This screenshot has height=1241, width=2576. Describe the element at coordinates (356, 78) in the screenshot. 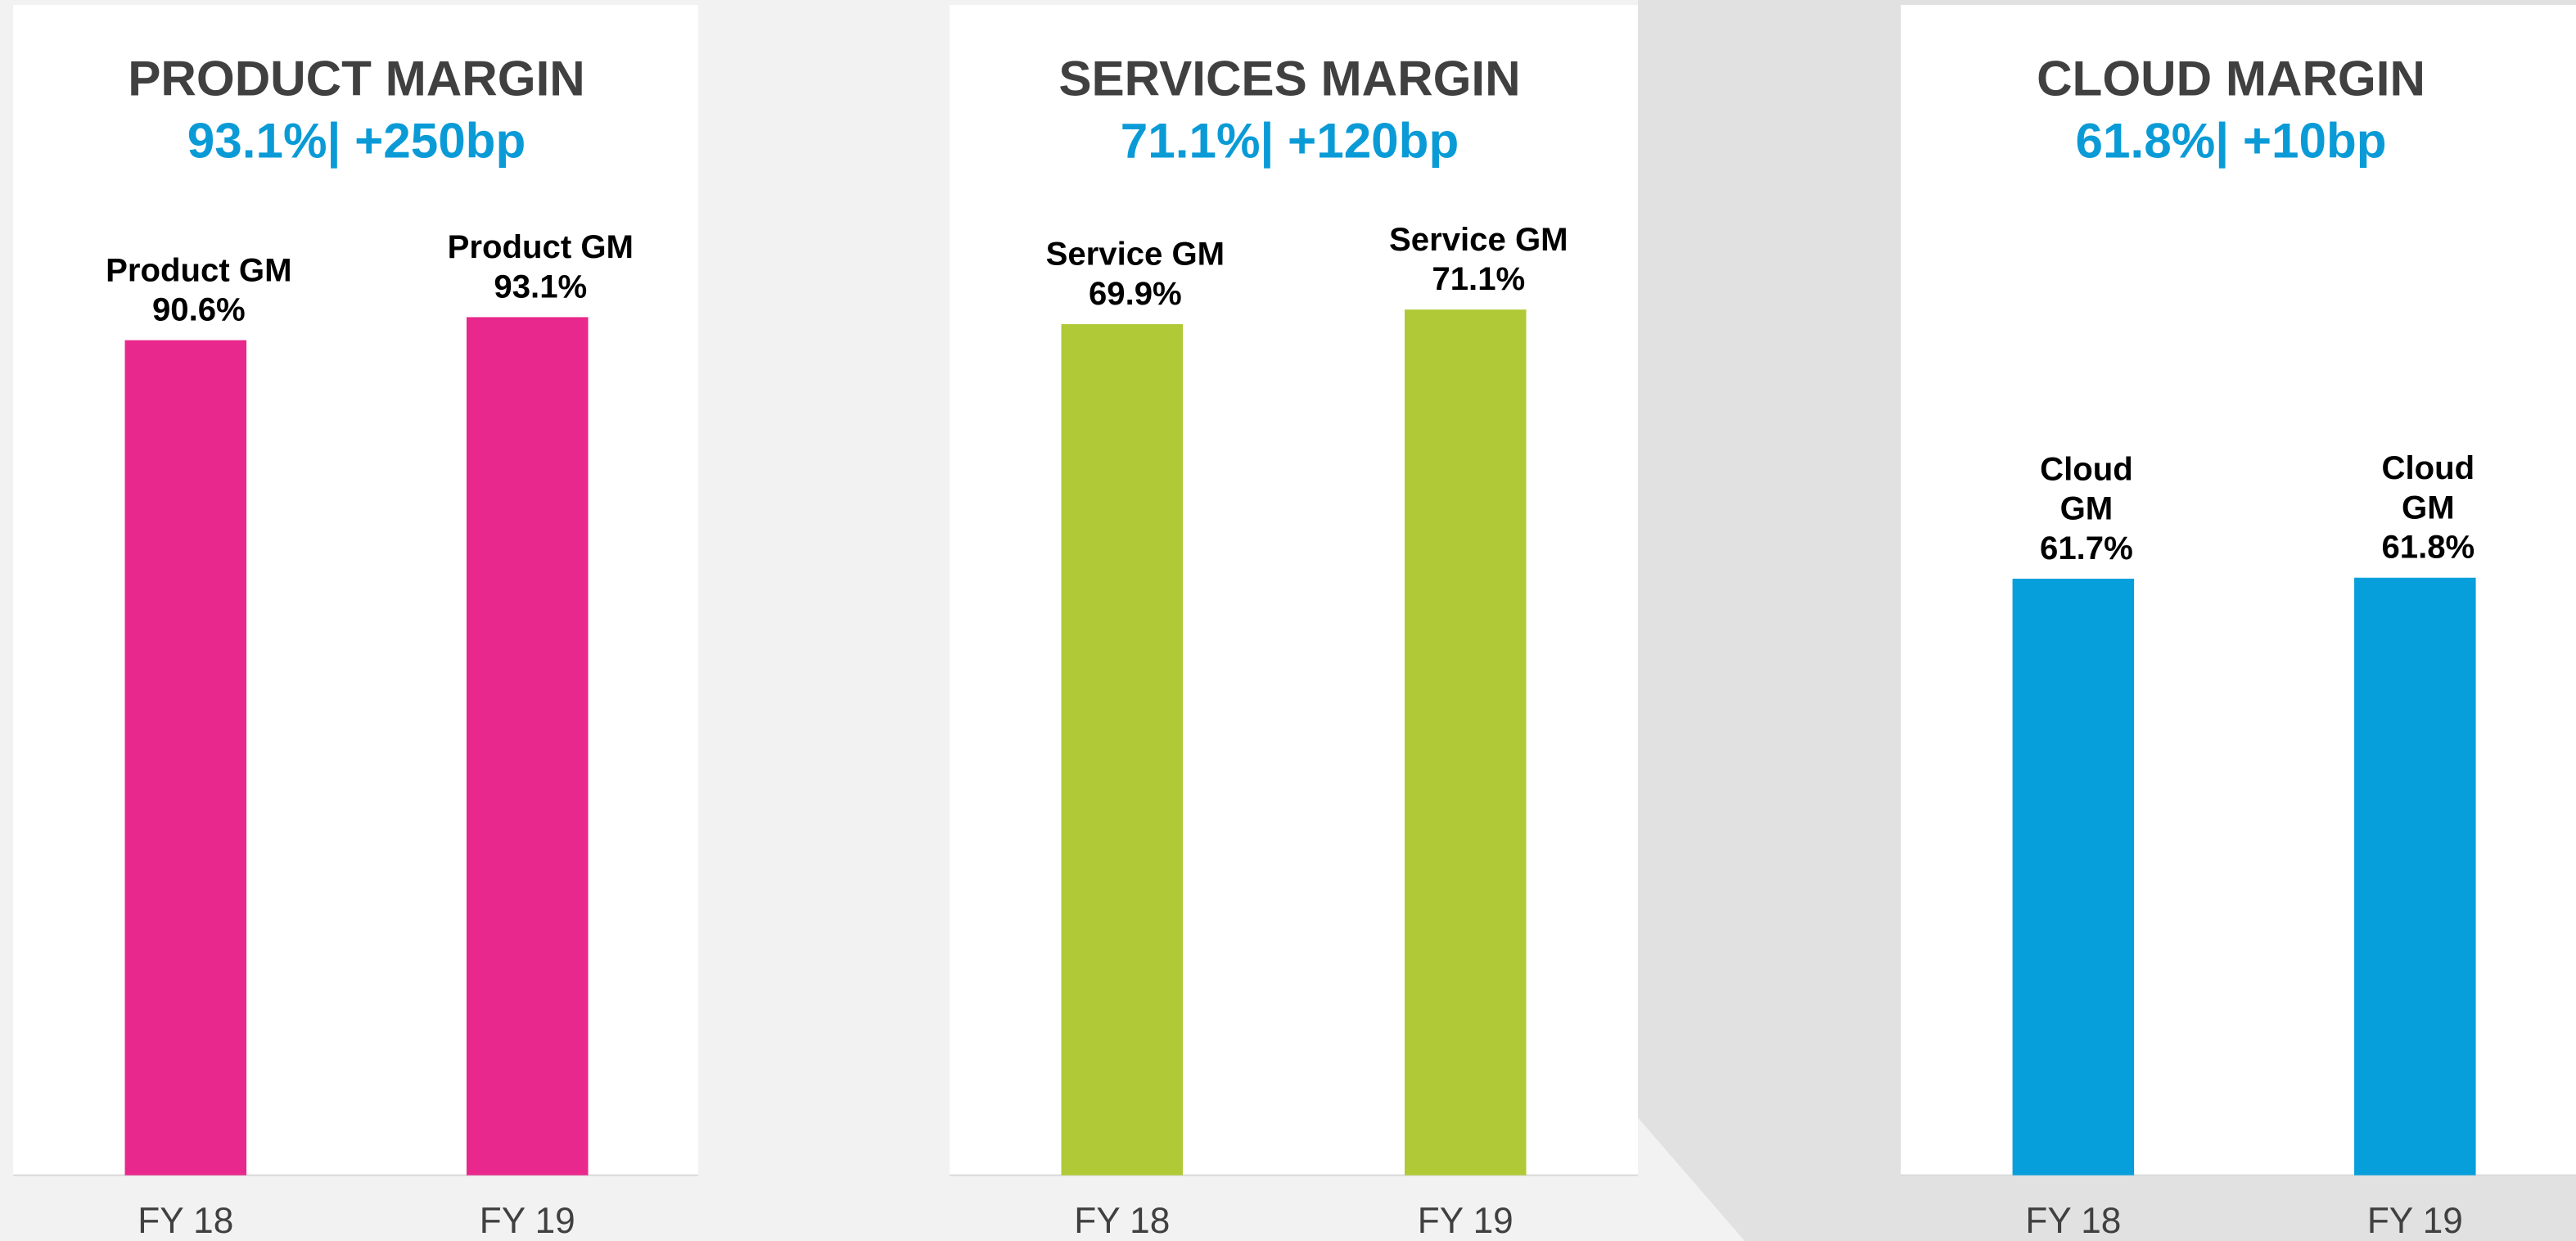

I see `chart-title: PRODUCT MARGIN` at that location.